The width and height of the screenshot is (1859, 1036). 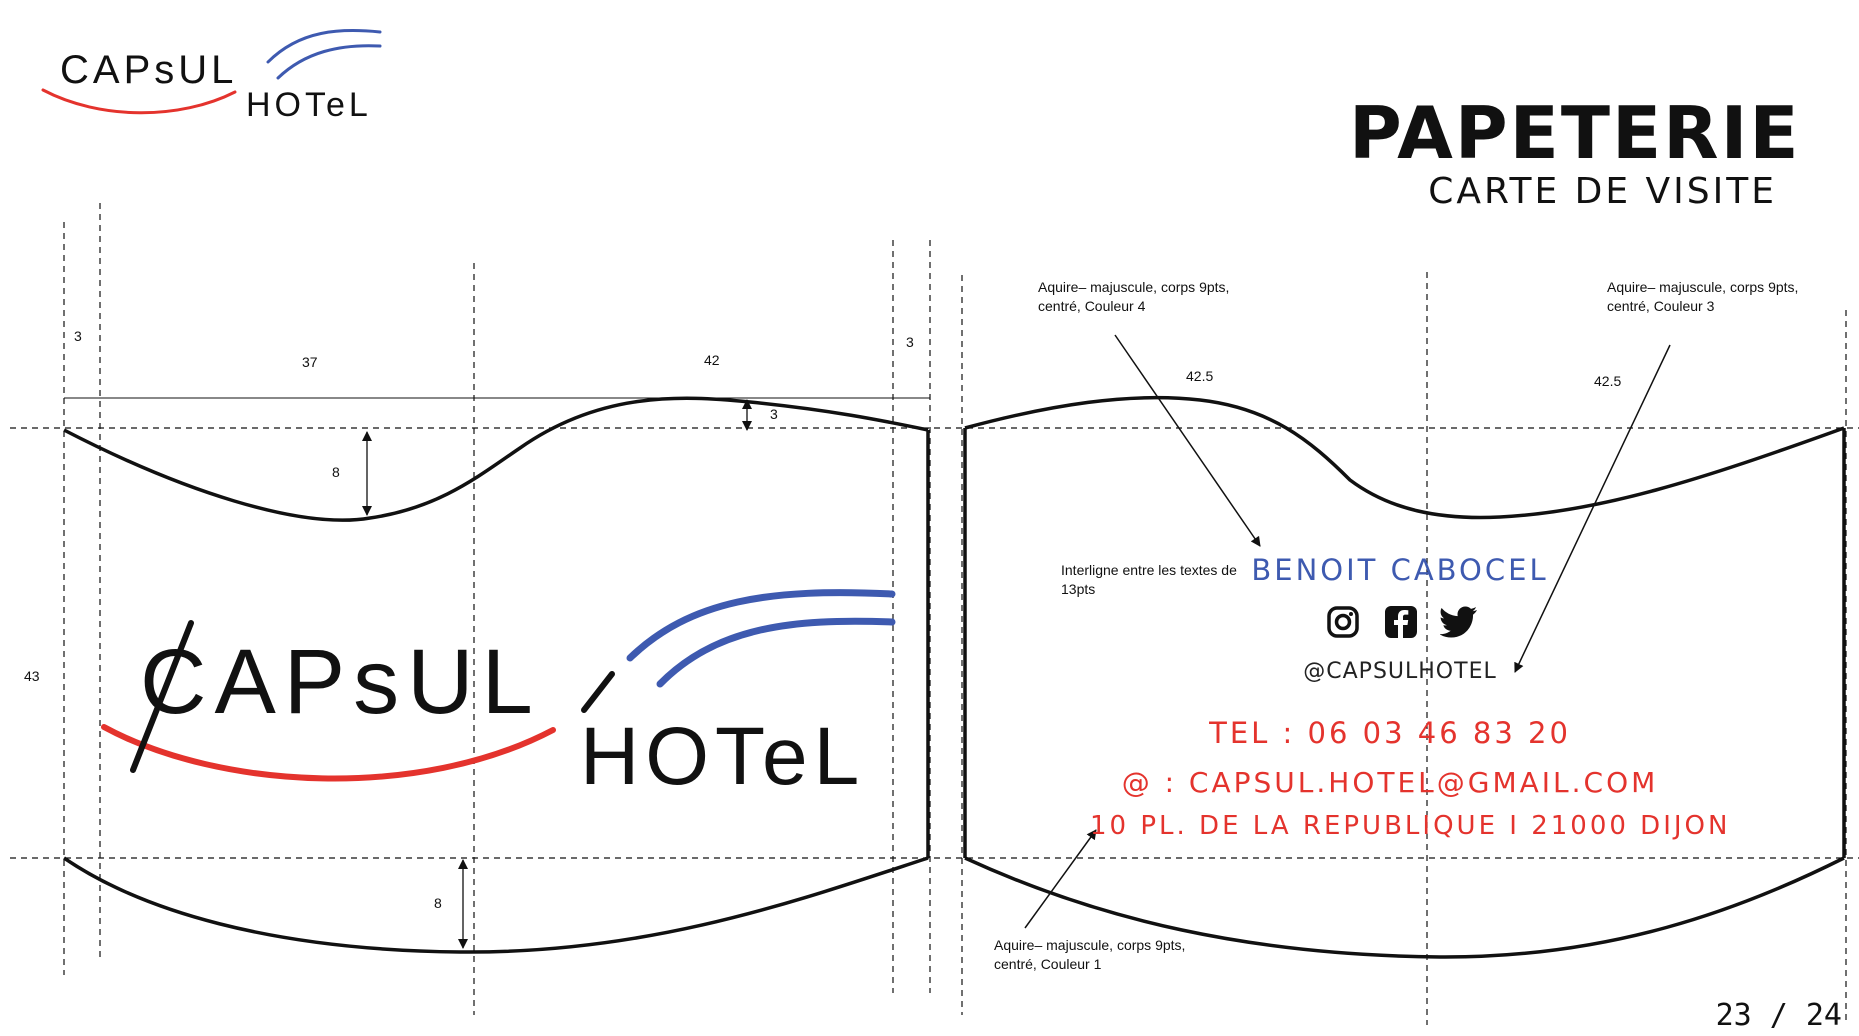 I want to click on dim-back-left: 42.5, so click(x=1200, y=376).